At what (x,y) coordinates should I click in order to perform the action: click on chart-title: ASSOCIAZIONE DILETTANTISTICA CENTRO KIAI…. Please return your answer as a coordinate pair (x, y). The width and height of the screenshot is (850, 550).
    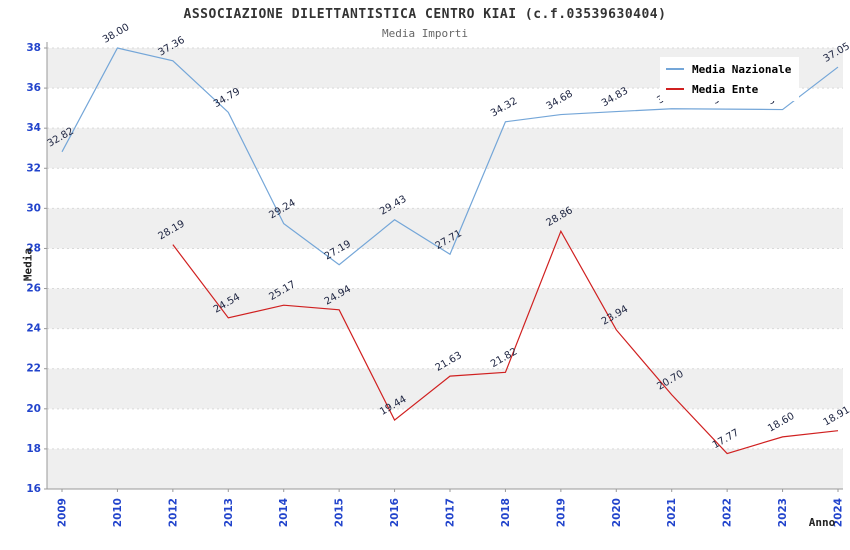
    Looking at the image, I should click on (425, 14).